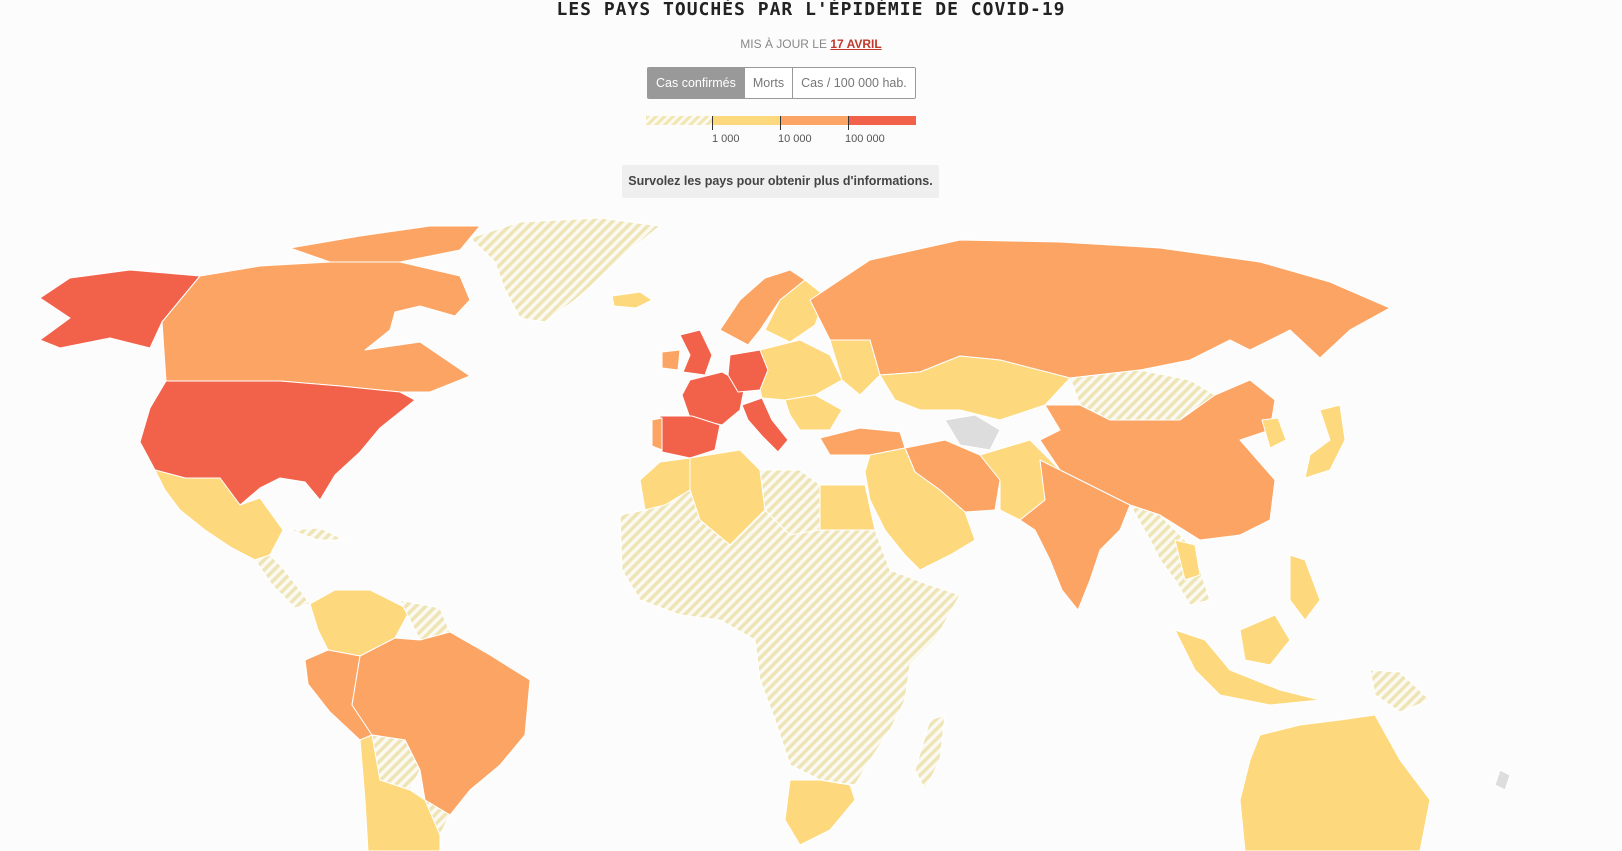 The width and height of the screenshot is (1622, 851). What do you see at coordinates (632, 300) in the screenshot?
I see `country-iceland` at bounding box center [632, 300].